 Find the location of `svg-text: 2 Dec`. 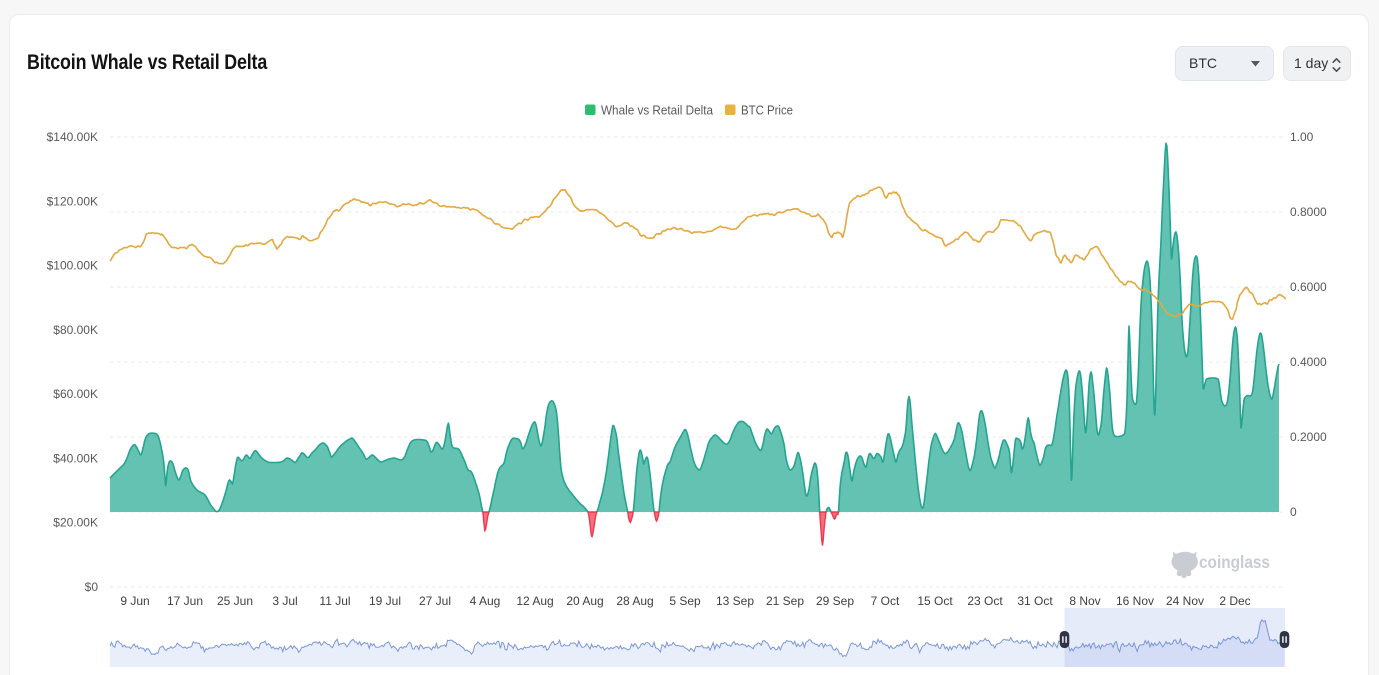

svg-text: 2 Dec is located at coordinates (1234, 601).